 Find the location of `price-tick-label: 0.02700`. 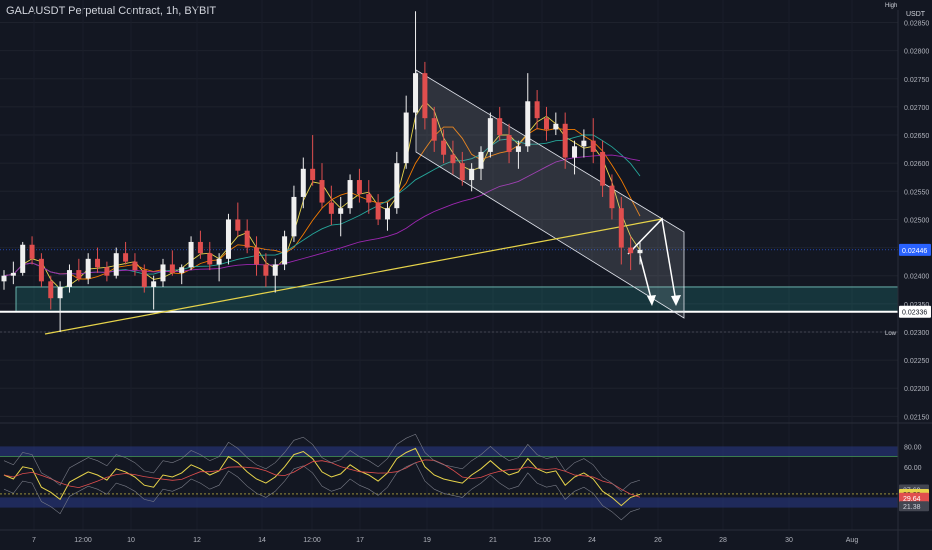

price-tick-label: 0.02700 is located at coordinates (916, 108).